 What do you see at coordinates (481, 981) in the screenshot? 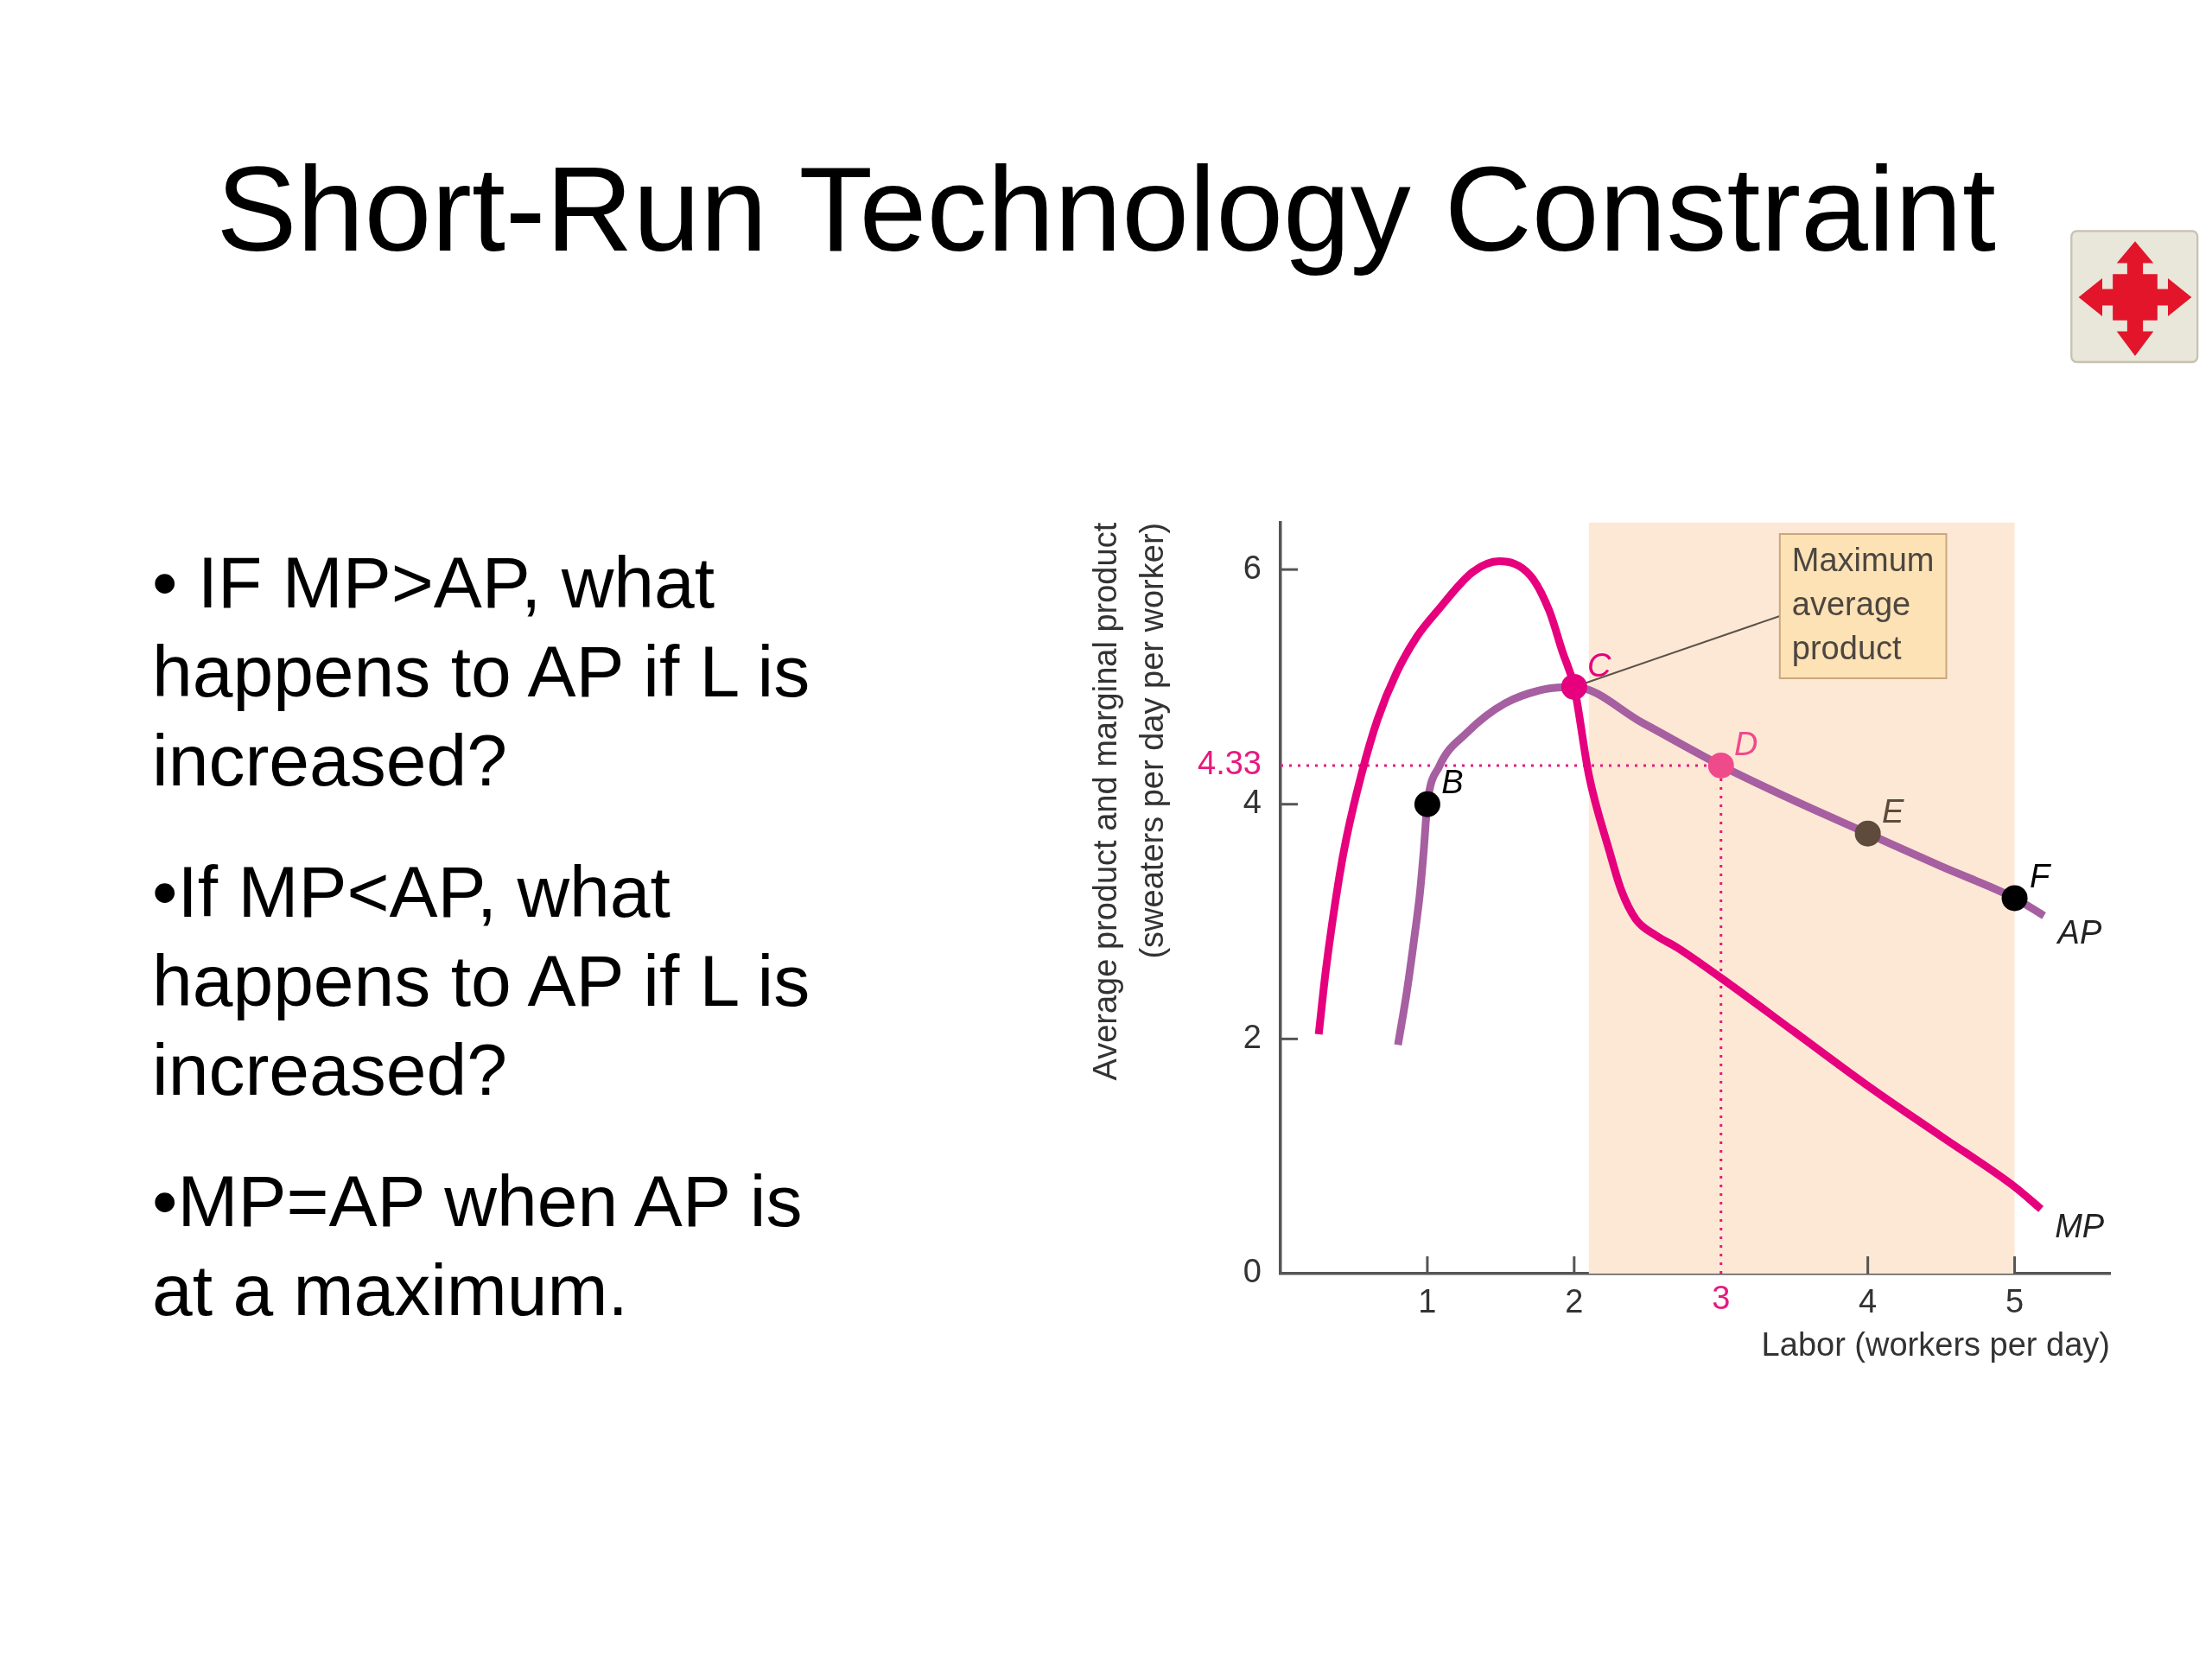
I see `text: •If MP<AP, what happens to AP if L is increased?` at bounding box center [481, 981].